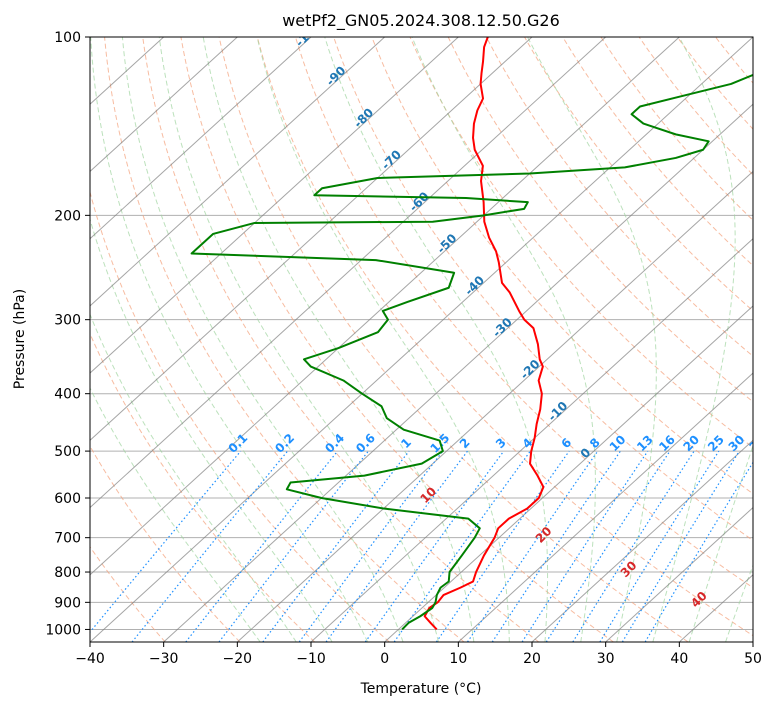 The height and width of the screenshot is (713, 775). Describe the element at coordinates (532, 659) in the screenshot. I see `x-tick-label: 20` at that location.